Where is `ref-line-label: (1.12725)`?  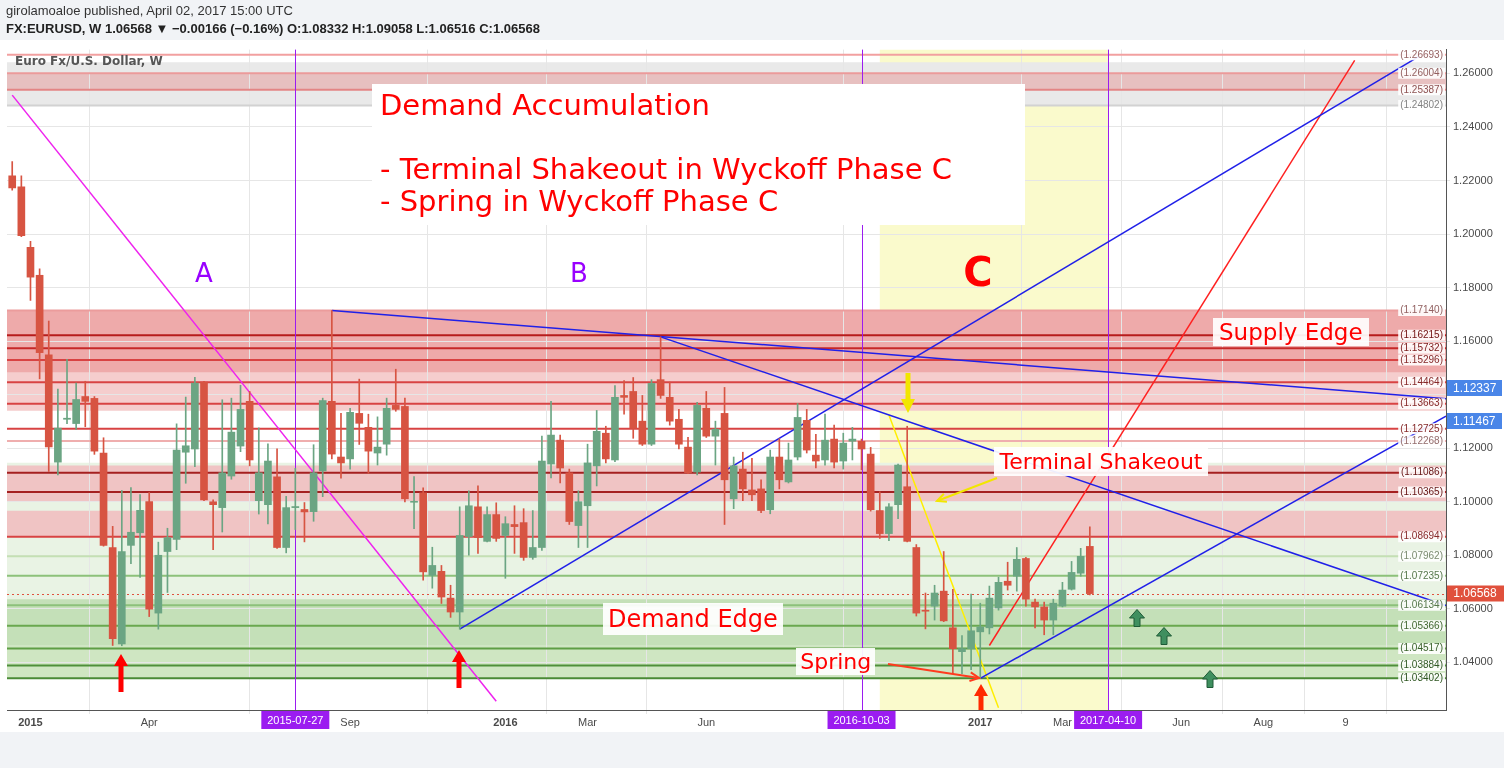 ref-line-label: (1.12725) is located at coordinates (1421, 428).